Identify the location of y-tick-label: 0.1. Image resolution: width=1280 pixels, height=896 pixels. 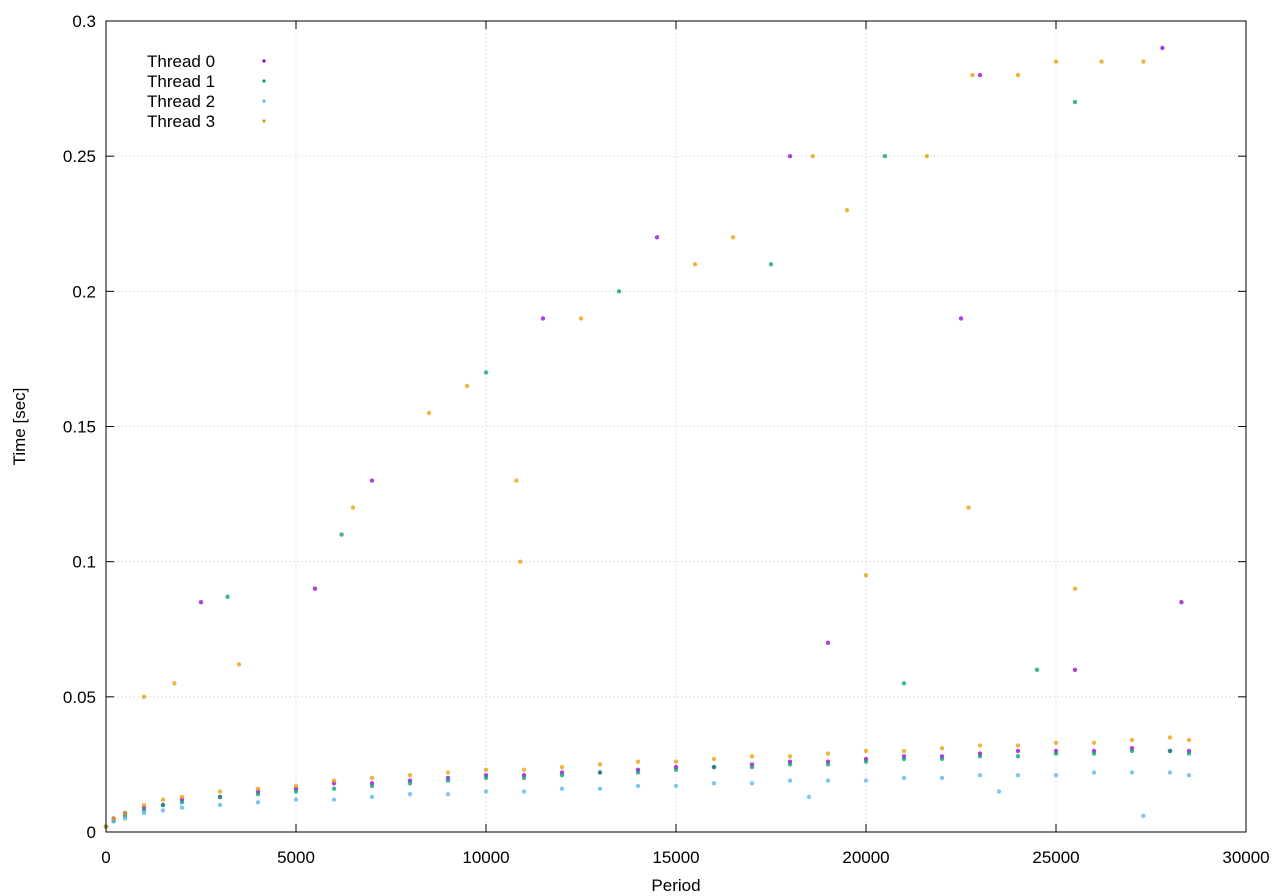
(84, 562).